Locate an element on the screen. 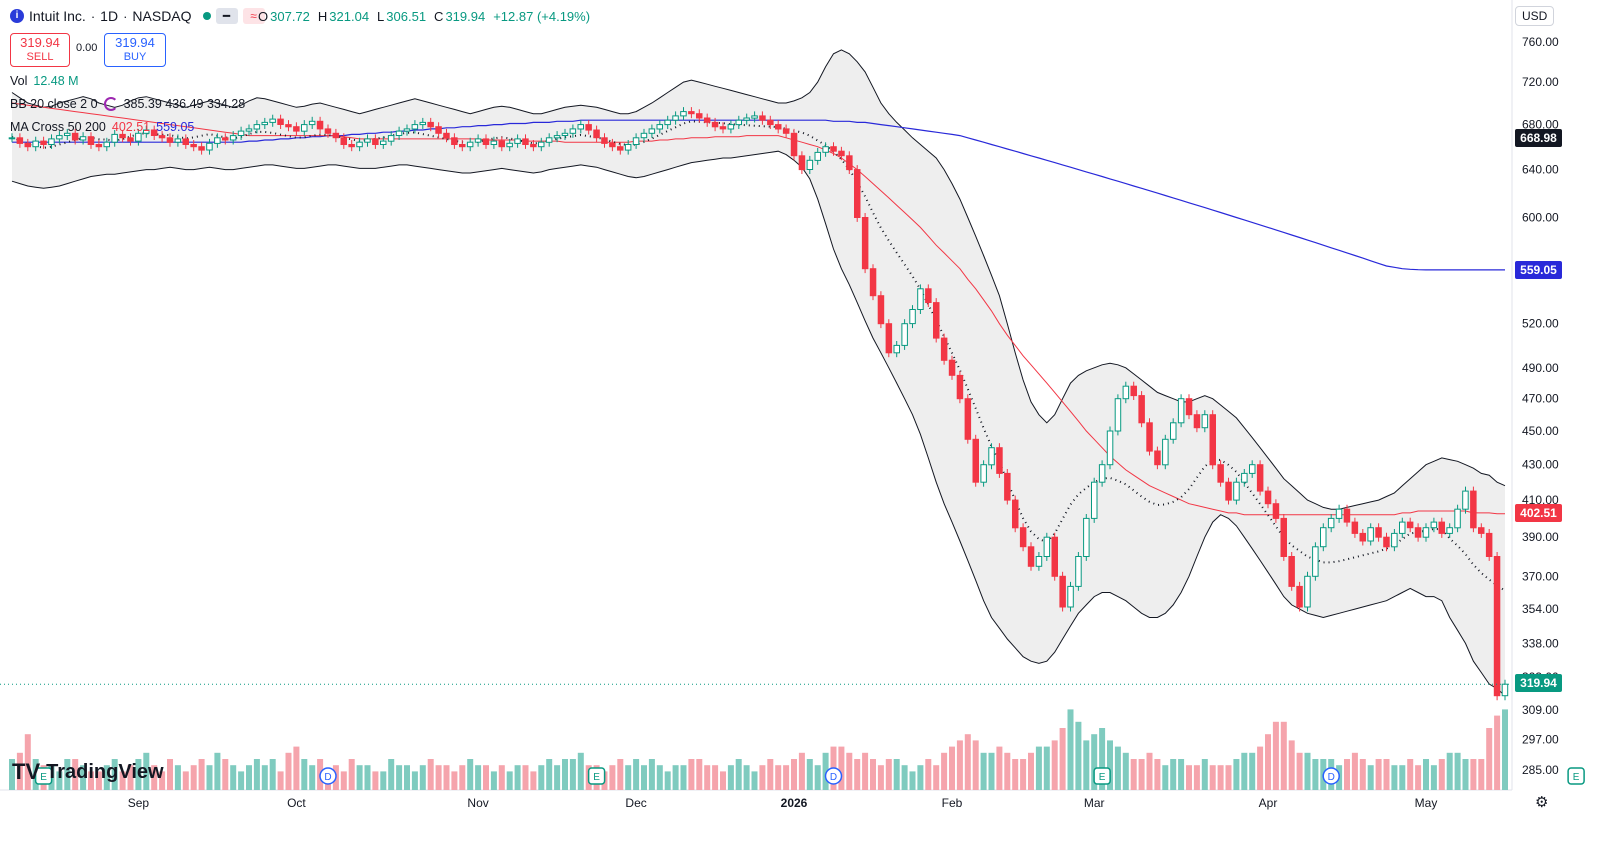 The width and height of the screenshot is (1612, 844). minus-button: ━ is located at coordinates (226, 16).